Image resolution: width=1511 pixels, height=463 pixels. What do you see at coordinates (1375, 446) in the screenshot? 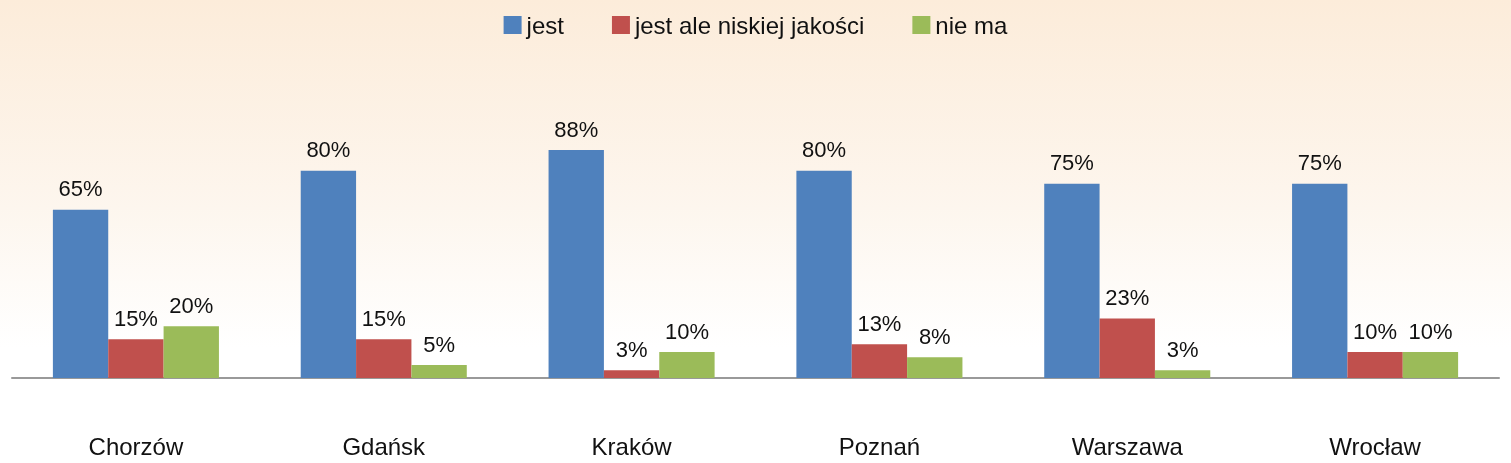
I see `x-tick-label: Wrocław` at bounding box center [1375, 446].